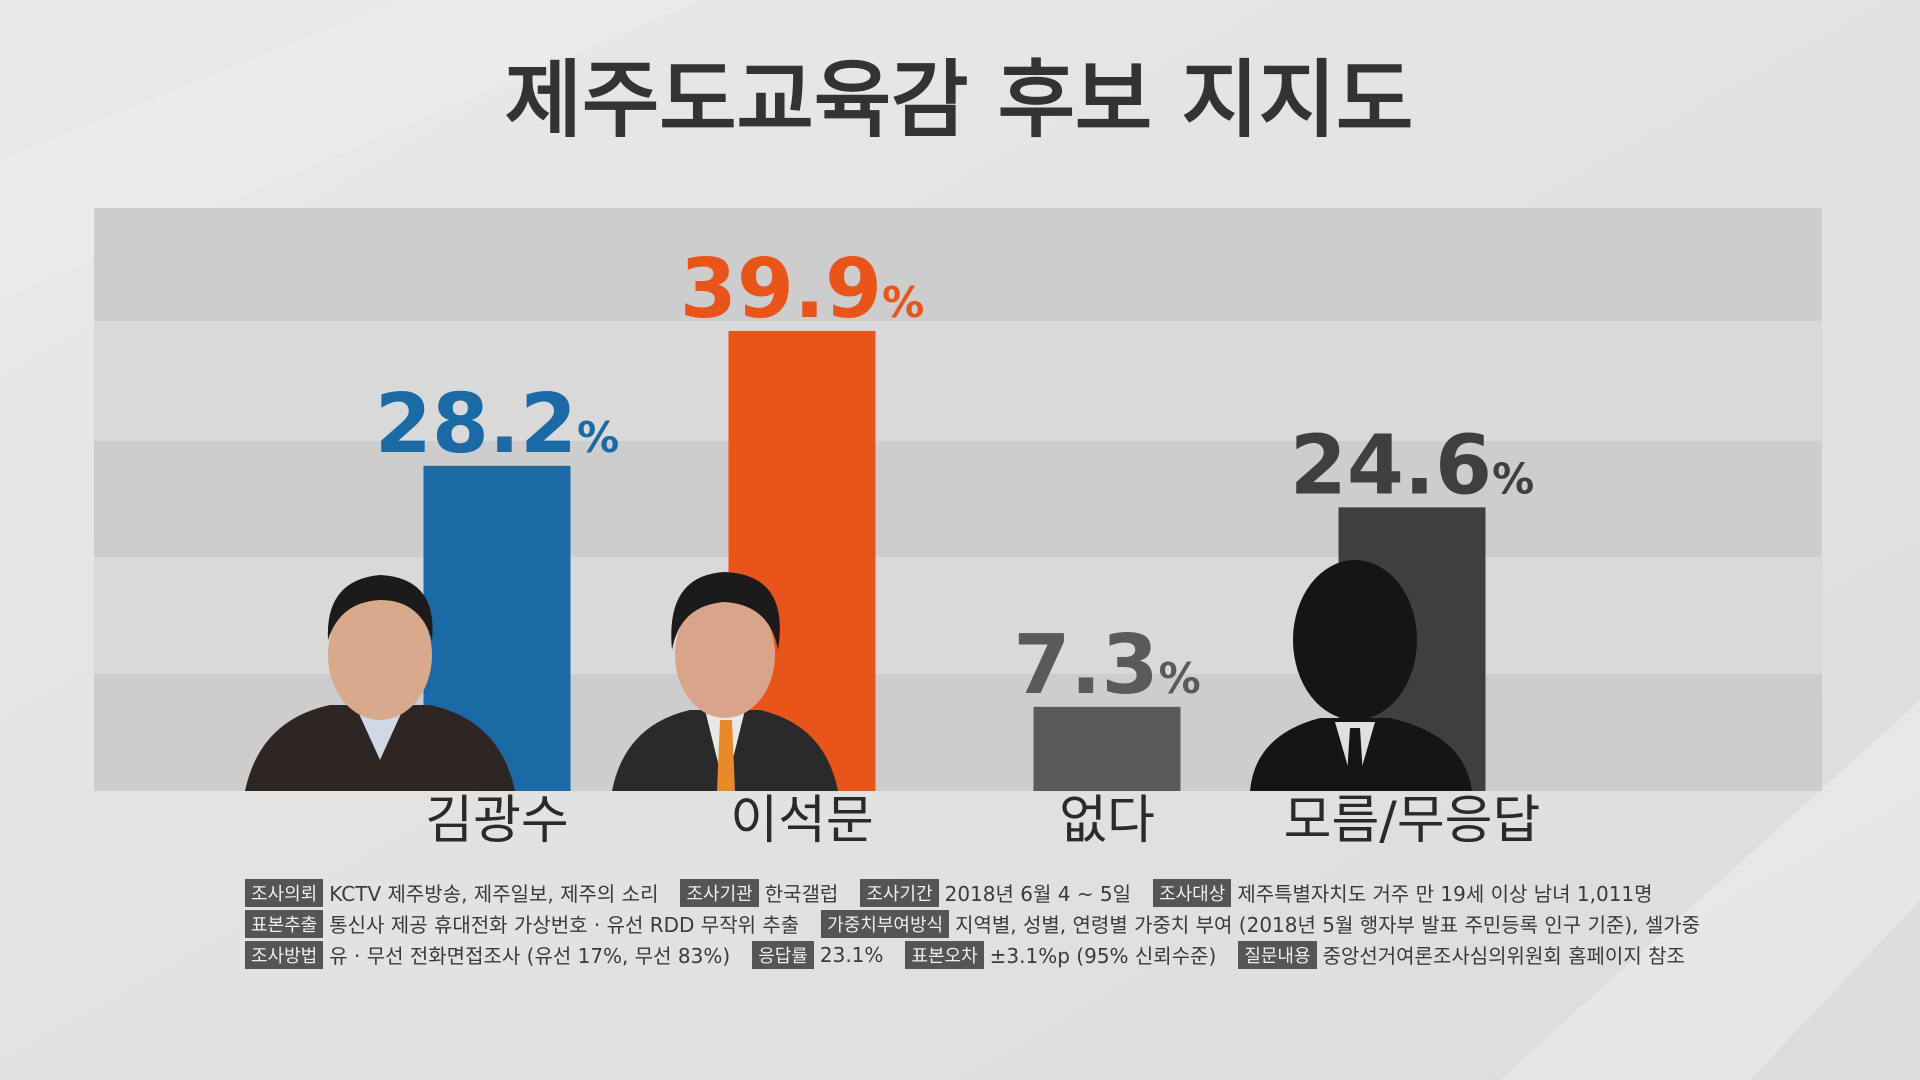 The height and width of the screenshot is (1080, 1920). What do you see at coordinates (497, 821) in the screenshot?
I see `category-label: 김광수` at bounding box center [497, 821].